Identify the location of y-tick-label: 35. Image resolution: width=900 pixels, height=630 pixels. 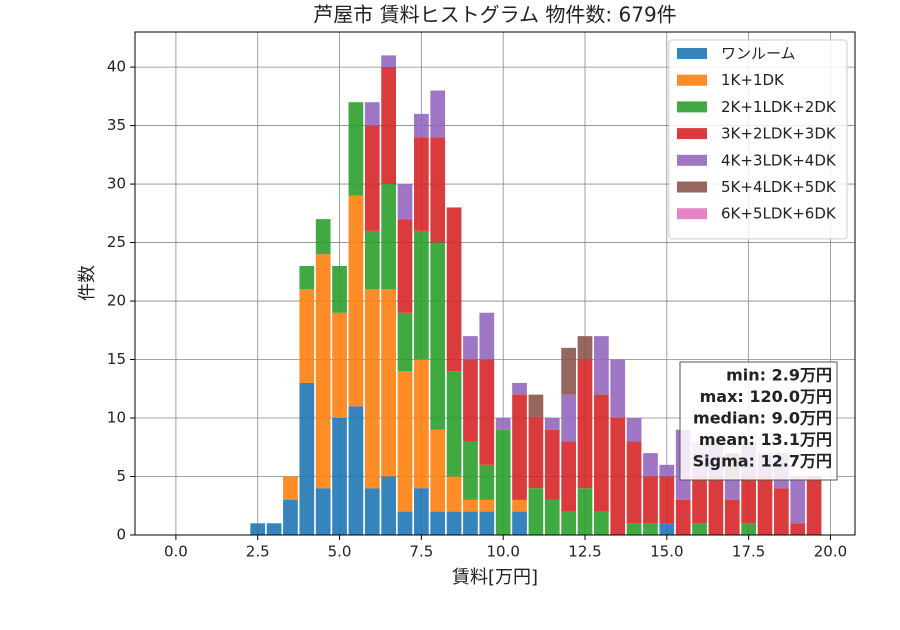
(116, 125).